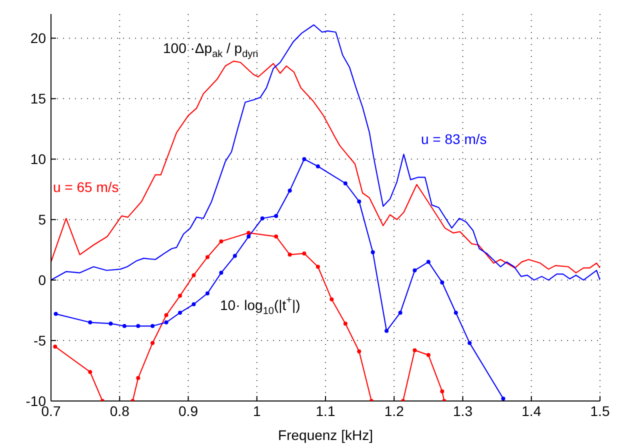 The height and width of the screenshot is (446, 625). What do you see at coordinates (40, 340) in the screenshot?
I see `y-tick-label: -5` at bounding box center [40, 340].